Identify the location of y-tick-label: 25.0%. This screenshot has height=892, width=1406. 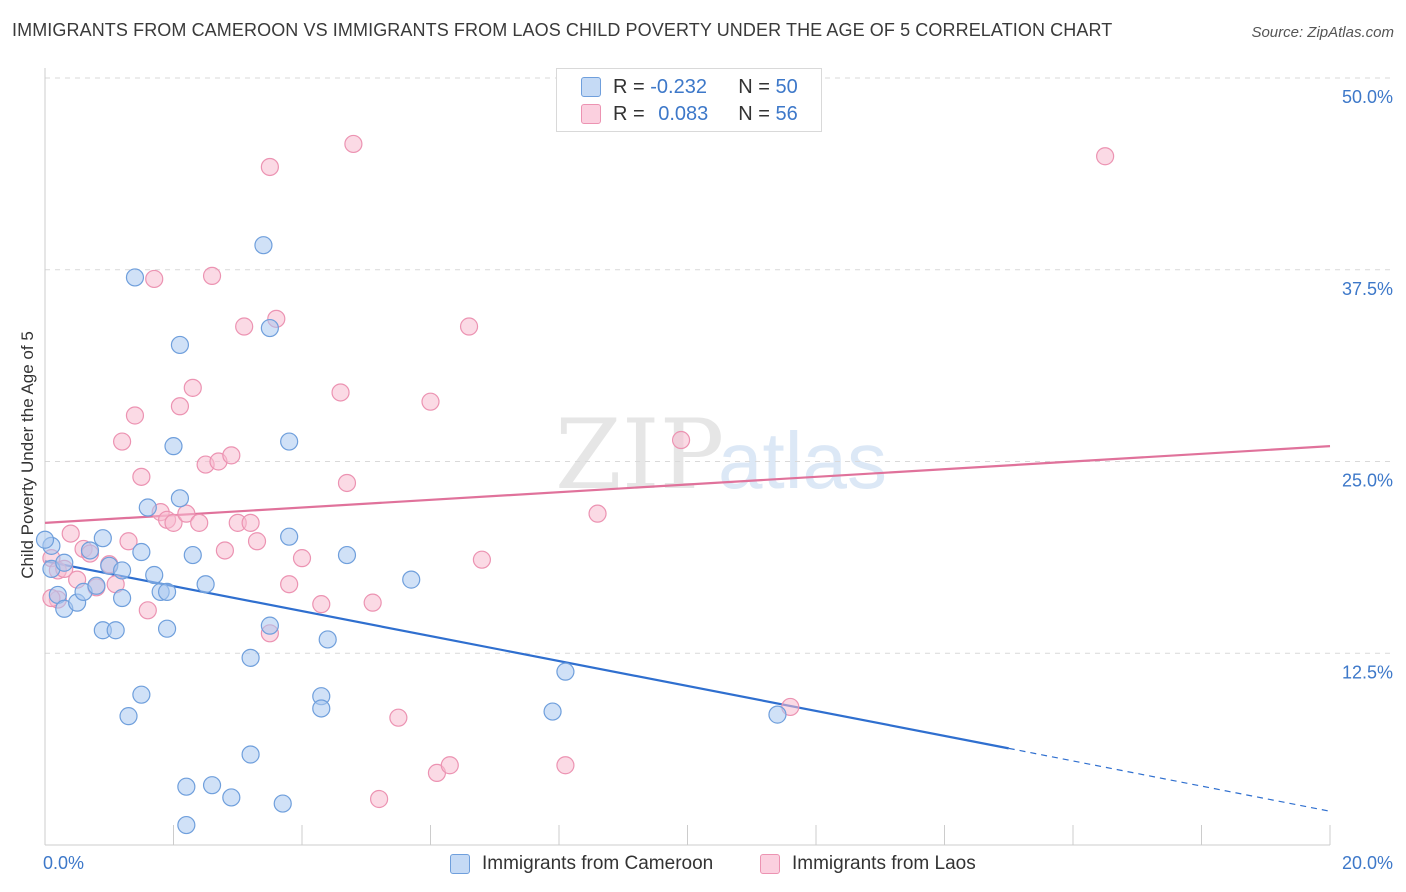
(1367, 481).